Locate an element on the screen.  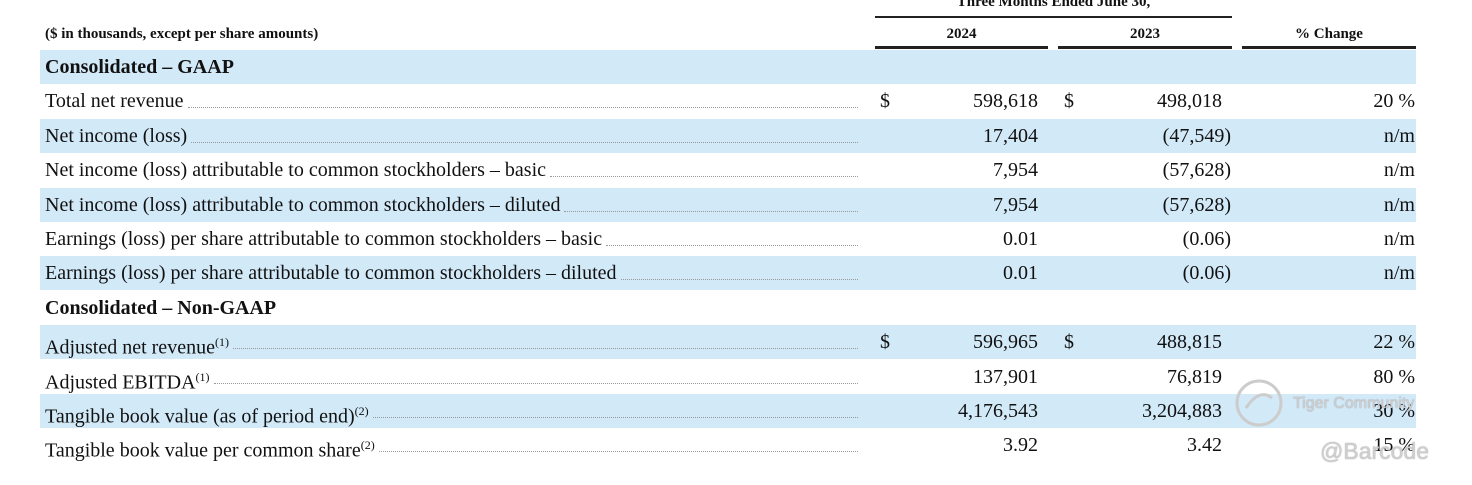
value-2024: 598,618 is located at coordinates (1005, 101).